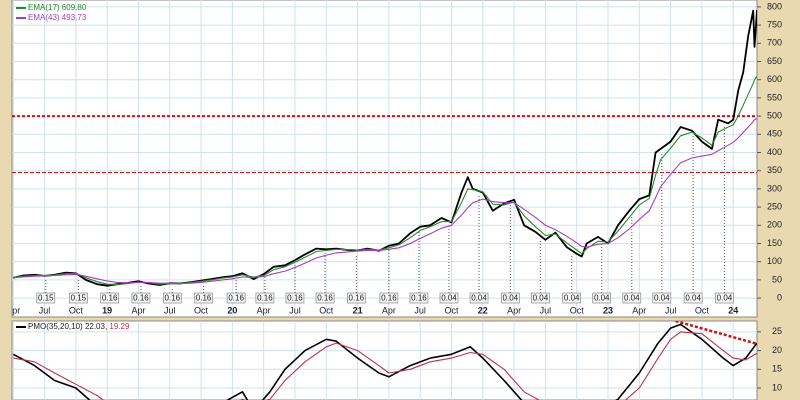  Describe the element at coordinates (774, 261) in the screenshot. I see `y-tick-label: 100` at that location.